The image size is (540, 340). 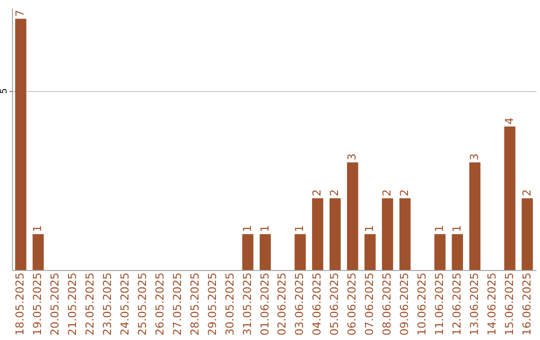 What do you see at coordinates (20, 13) in the screenshot?
I see `data-label: 7` at bounding box center [20, 13].